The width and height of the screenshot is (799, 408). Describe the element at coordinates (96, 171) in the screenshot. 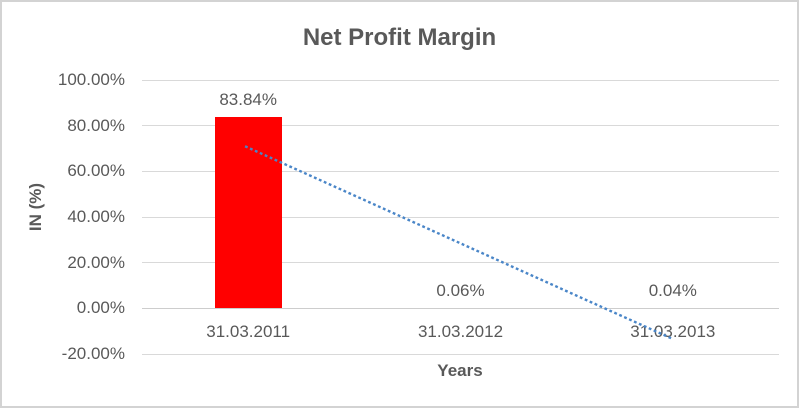

I see `y-tick-label: 60.00%` at that location.